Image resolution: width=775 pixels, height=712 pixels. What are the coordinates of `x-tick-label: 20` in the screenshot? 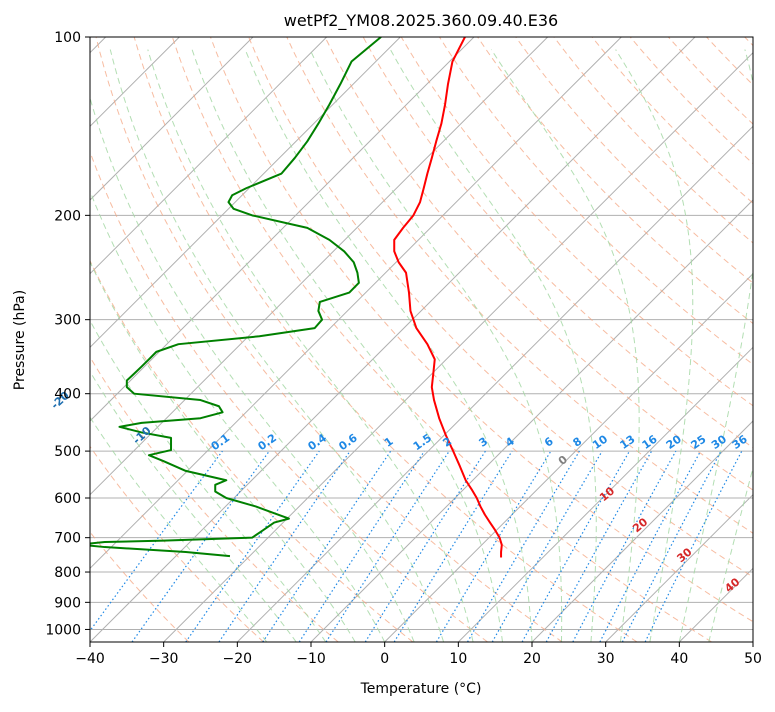 It's located at (532, 659).